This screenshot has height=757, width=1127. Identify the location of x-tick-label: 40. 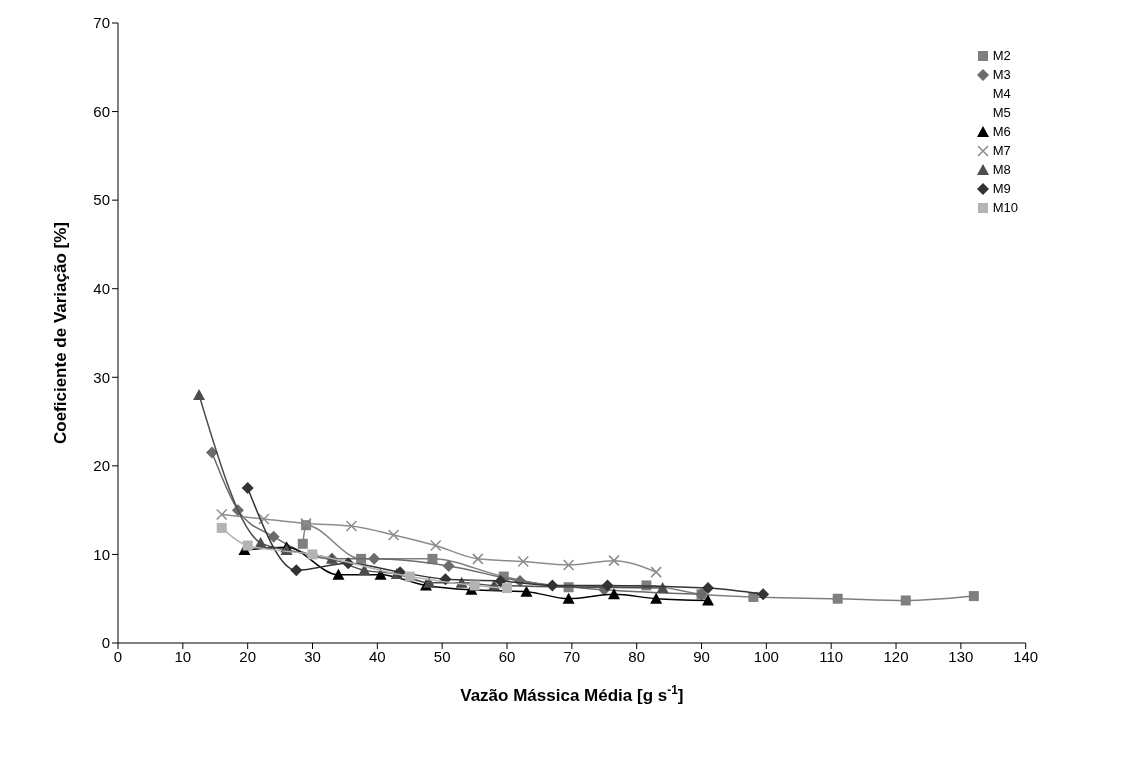
(377, 656).